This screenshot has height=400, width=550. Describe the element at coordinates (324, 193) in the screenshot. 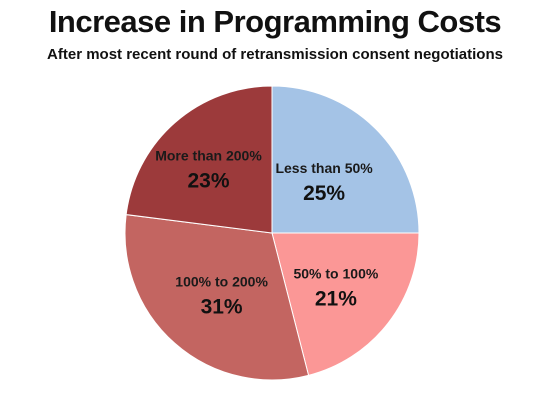

I see `slice-value-label: 25%` at that location.